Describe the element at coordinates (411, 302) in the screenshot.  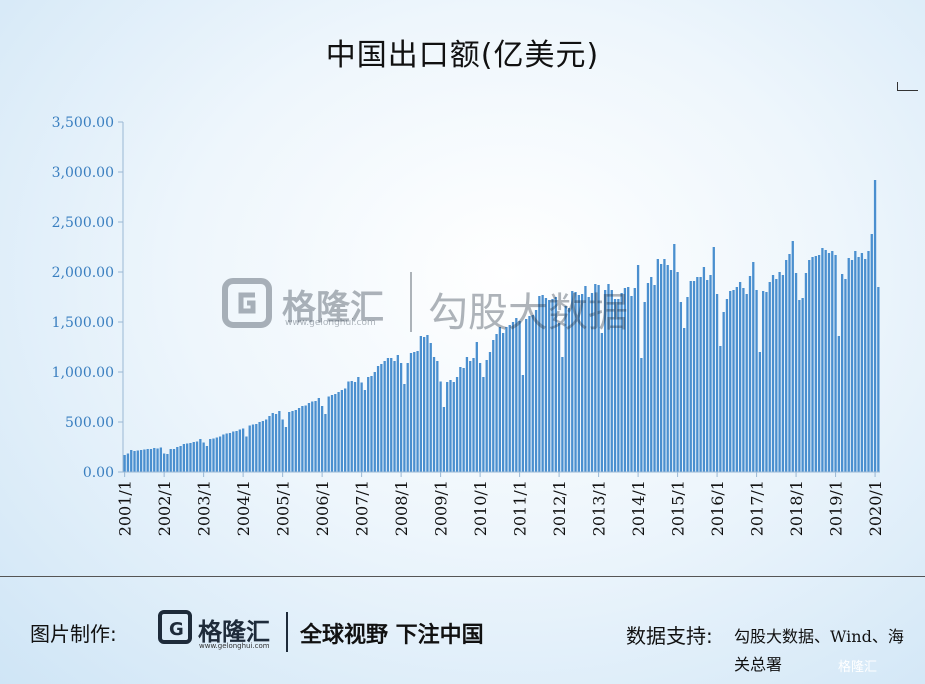
I see `watermark-separator` at that location.